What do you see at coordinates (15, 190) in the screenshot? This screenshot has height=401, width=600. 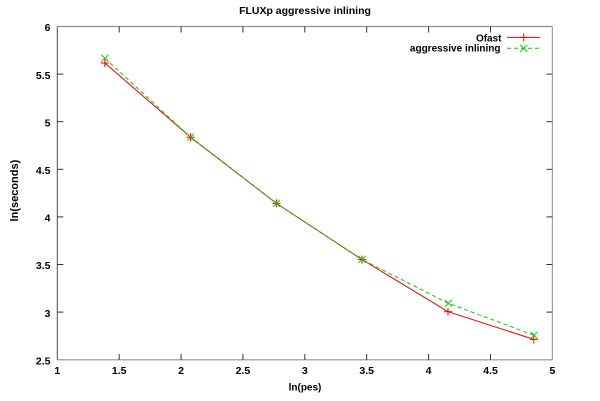 I see `svg-text: ln(seconds)` at bounding box center [15, 190].